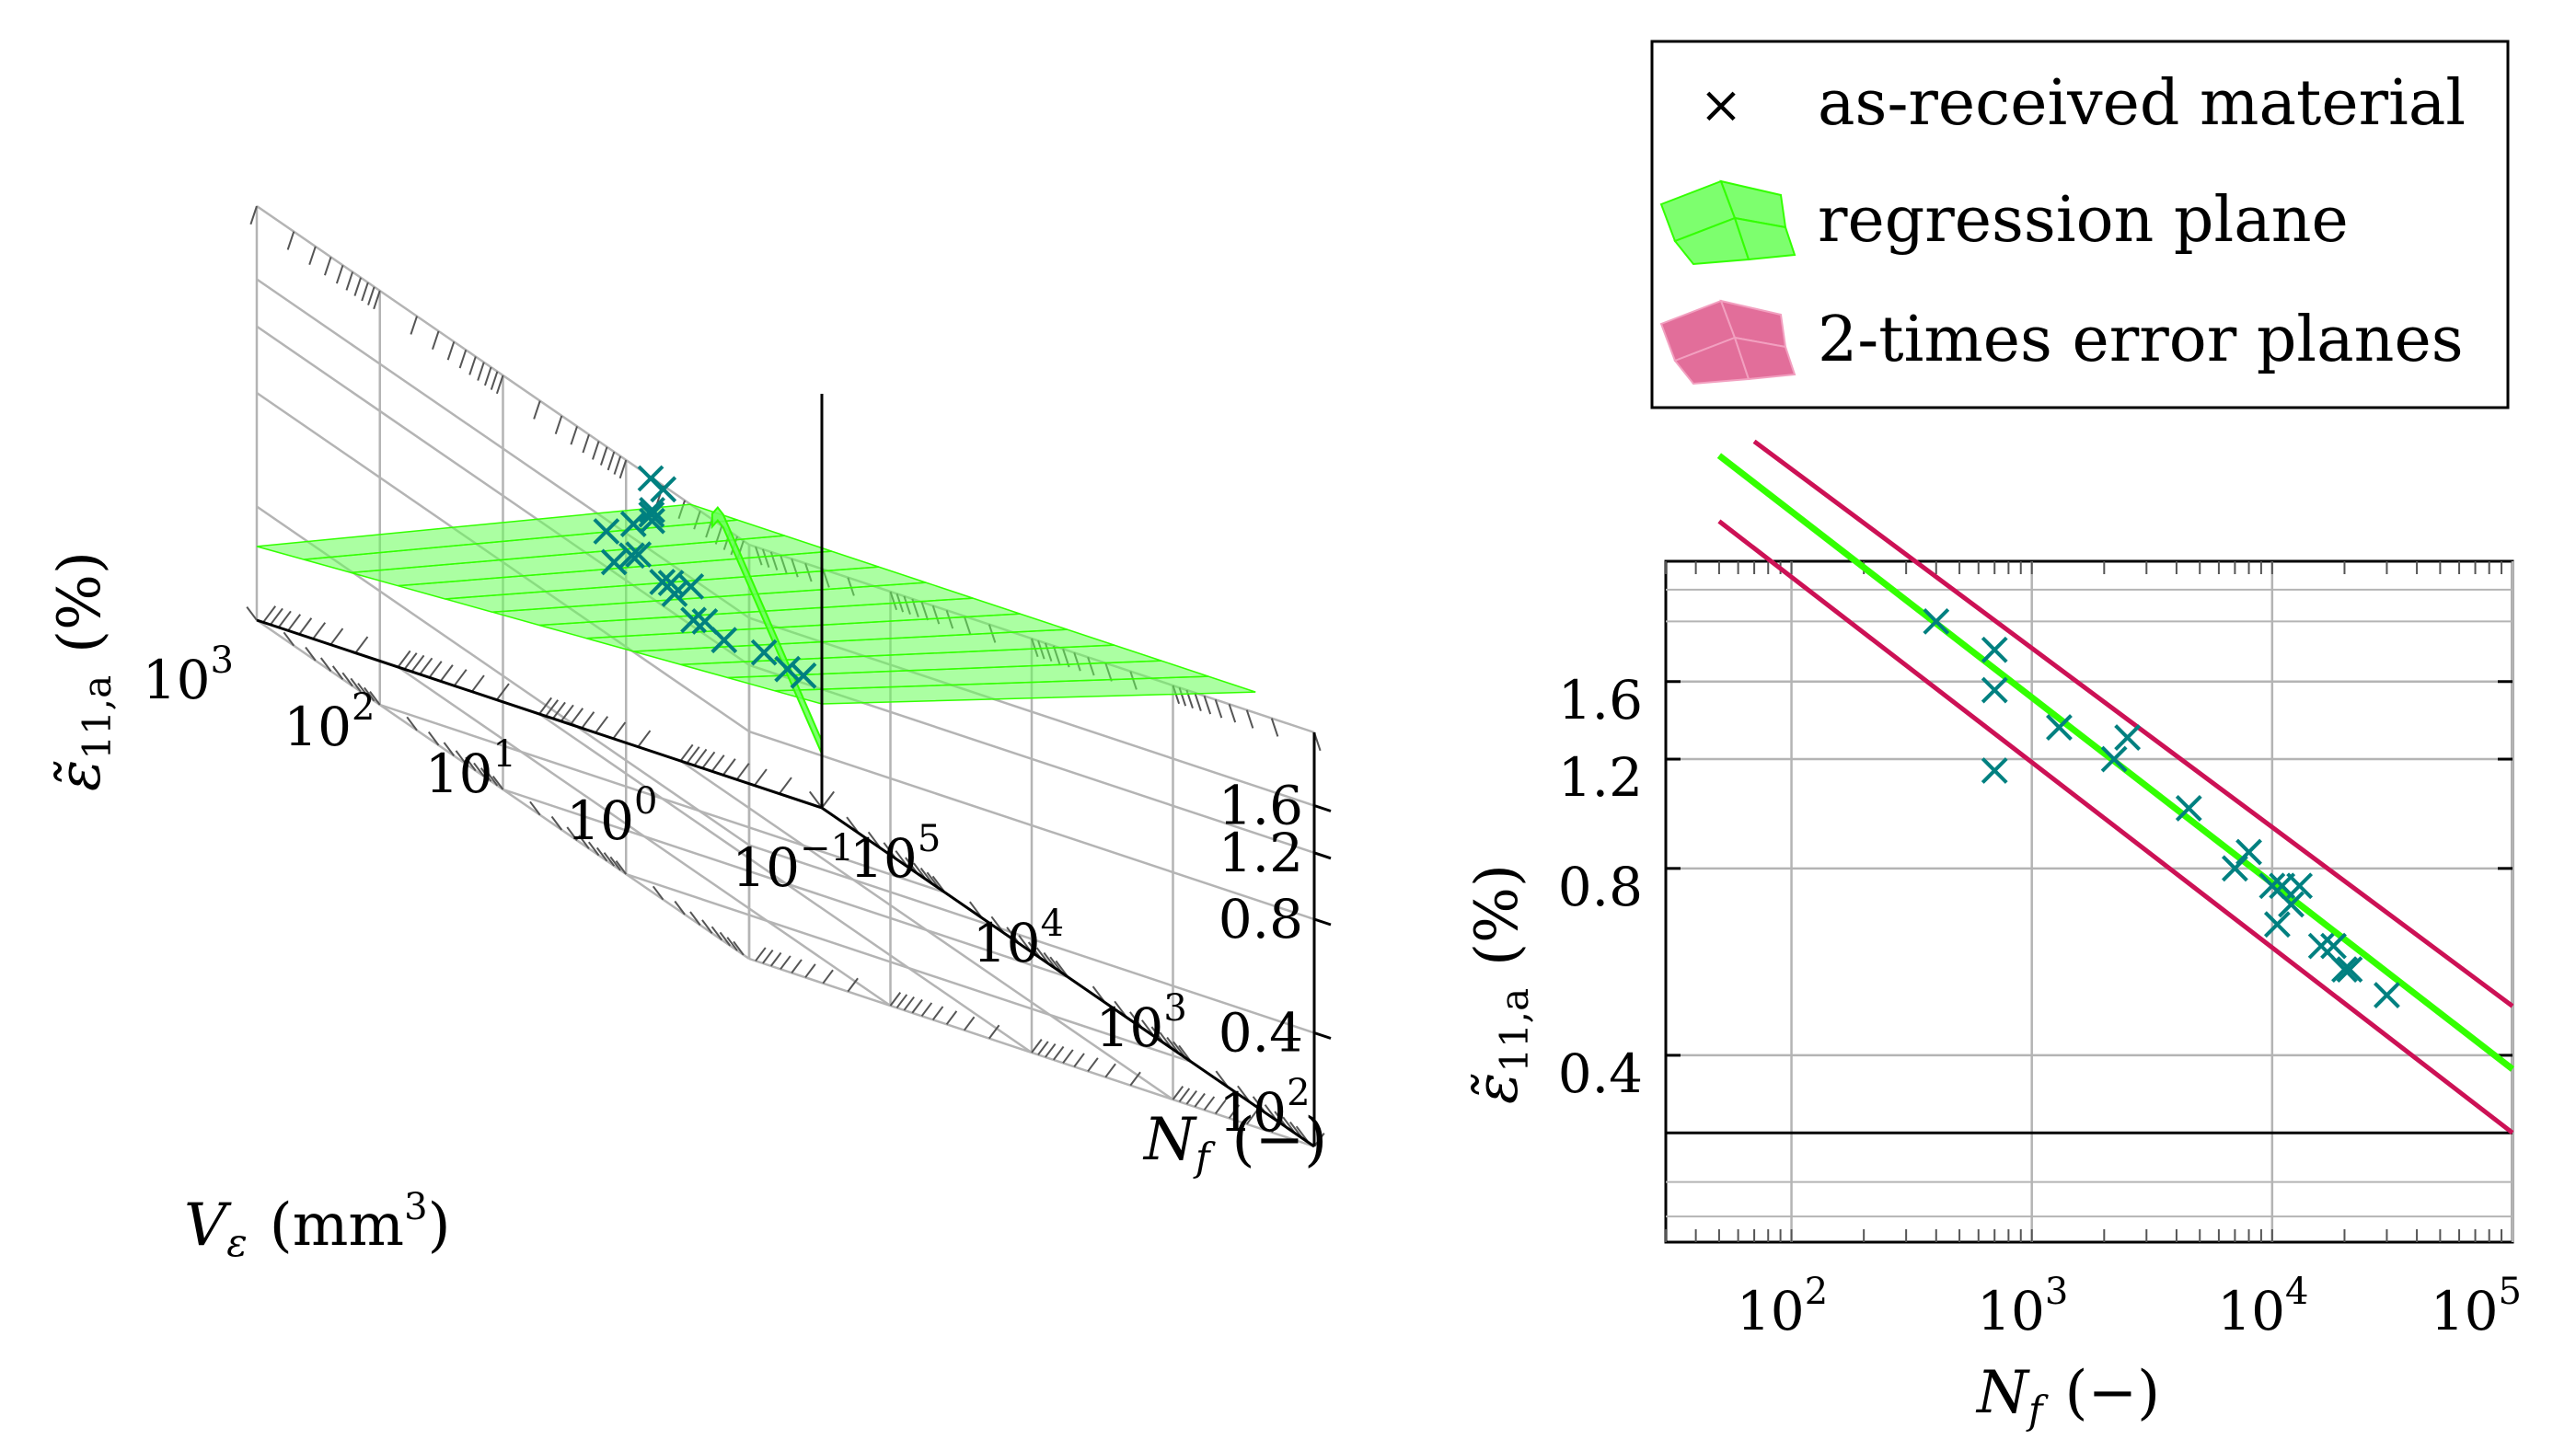 The height and width of the screenshot is (1451, 2576). Describe the element at coordinates (611, 816) in the screenshot. I see `x-tick-label-3d: 10⁰` at that location.